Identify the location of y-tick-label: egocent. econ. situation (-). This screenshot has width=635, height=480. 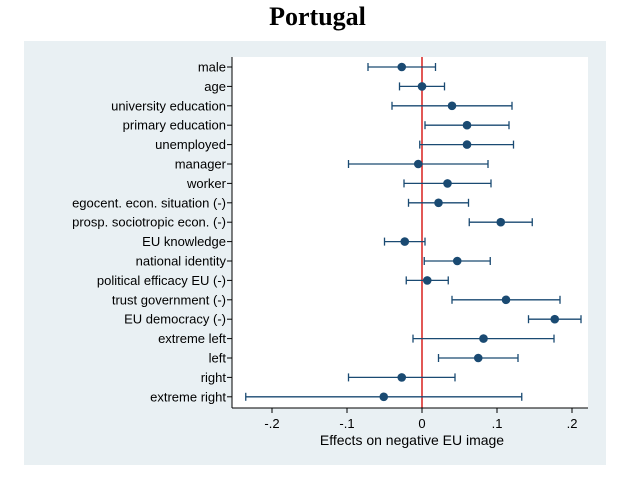
(149, 202).